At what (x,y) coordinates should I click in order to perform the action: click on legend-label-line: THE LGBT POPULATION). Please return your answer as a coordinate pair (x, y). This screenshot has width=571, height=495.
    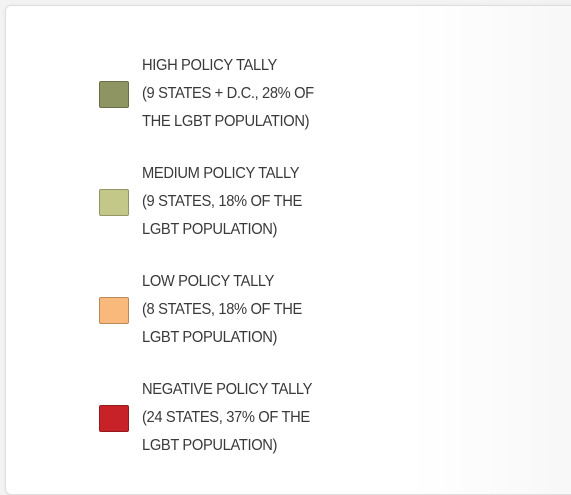
    Looking at the image, I should click on (226, 121).